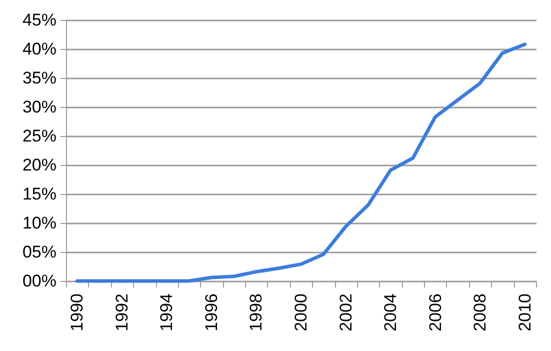 The width and height of the screenshot is (551, 351). I want to click on y-tick-label: 45%, so click(39, 20).